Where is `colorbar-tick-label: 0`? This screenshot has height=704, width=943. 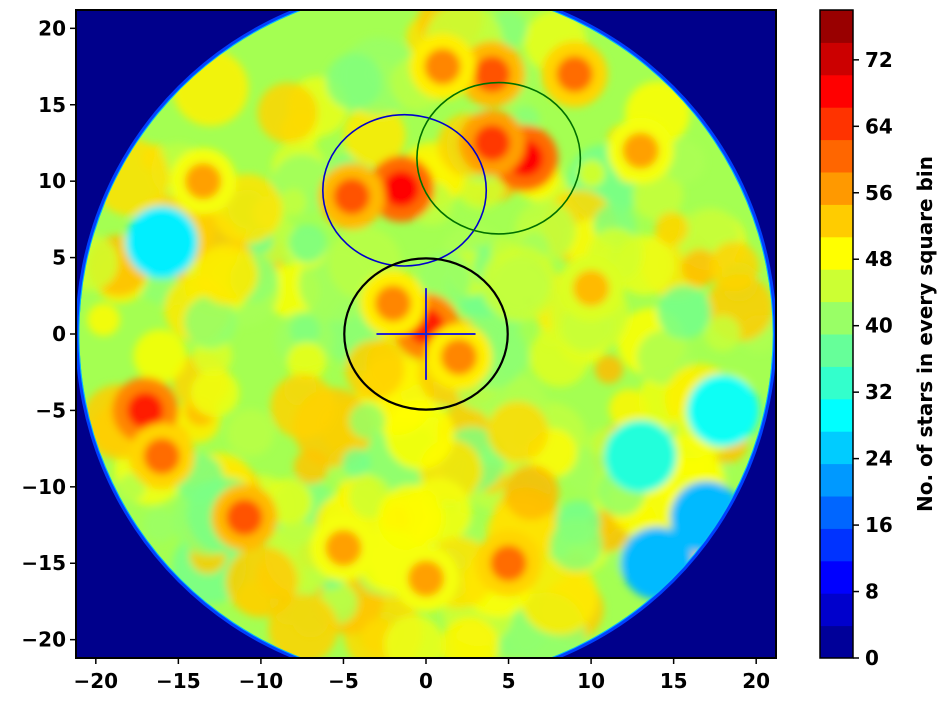
colorbar-tick-label: 0 is located at coordinates (872, 658).